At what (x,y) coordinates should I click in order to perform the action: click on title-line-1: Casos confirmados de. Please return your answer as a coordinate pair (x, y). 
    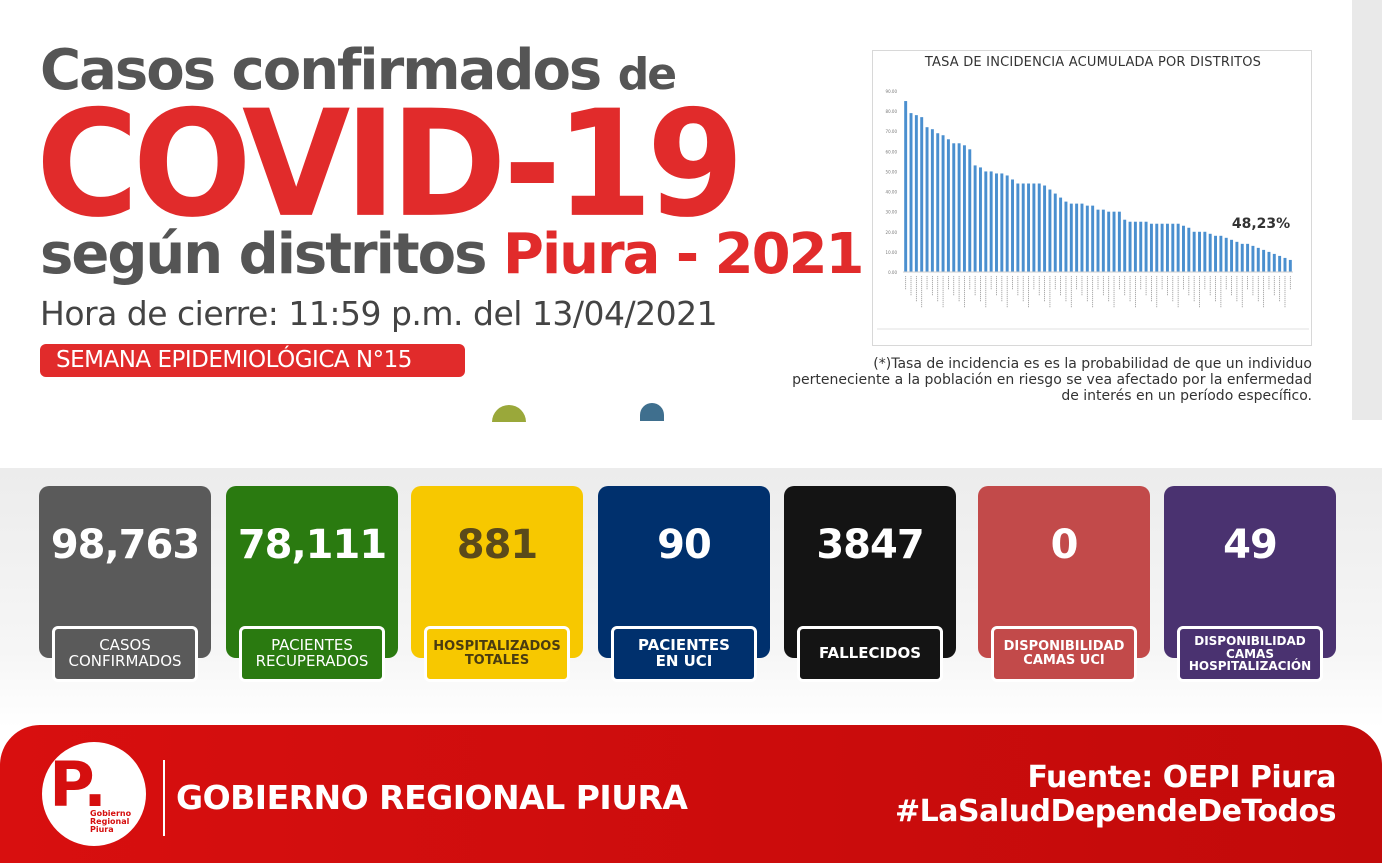
    Looking at the image, I should click on (358, 70).